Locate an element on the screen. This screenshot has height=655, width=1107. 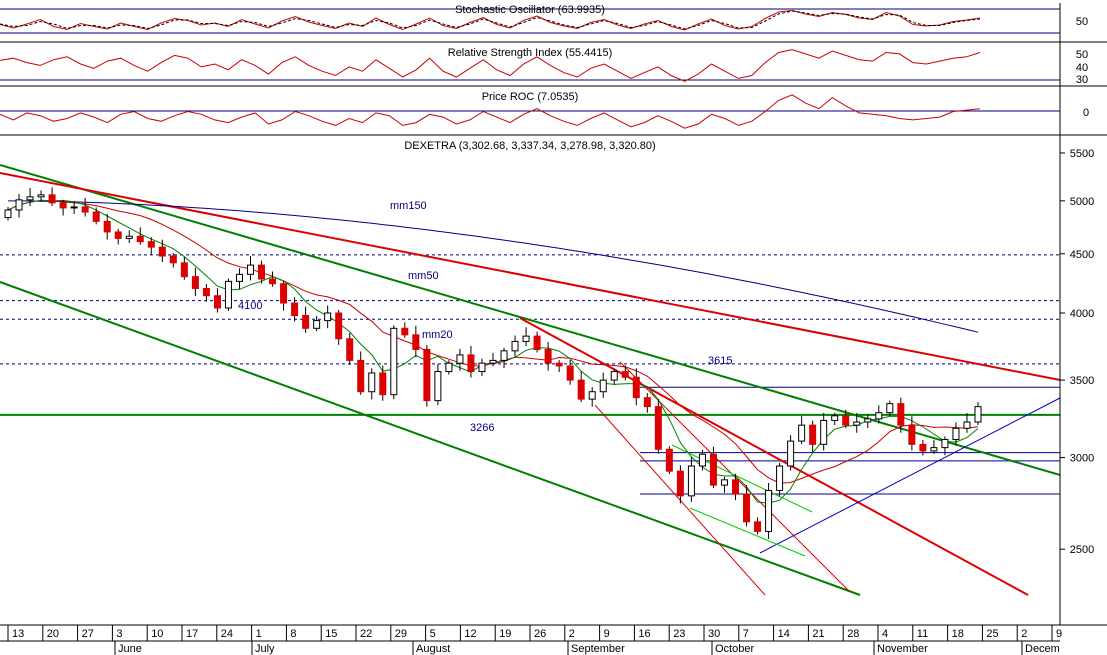
x-tick-label: 25 is located at coordinates (992, 634).